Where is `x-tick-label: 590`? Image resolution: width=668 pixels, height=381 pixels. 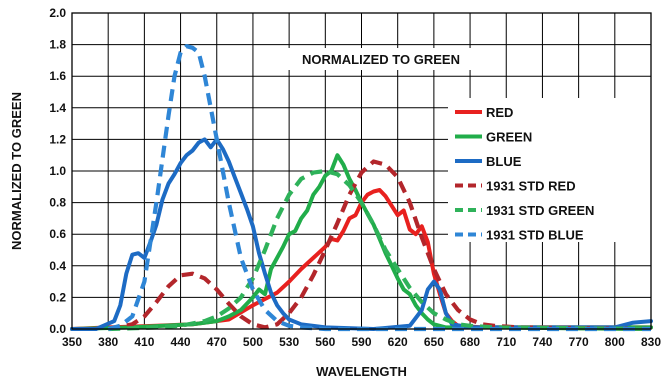 x-tick-label: 590 is located at coordinates (361, 342).